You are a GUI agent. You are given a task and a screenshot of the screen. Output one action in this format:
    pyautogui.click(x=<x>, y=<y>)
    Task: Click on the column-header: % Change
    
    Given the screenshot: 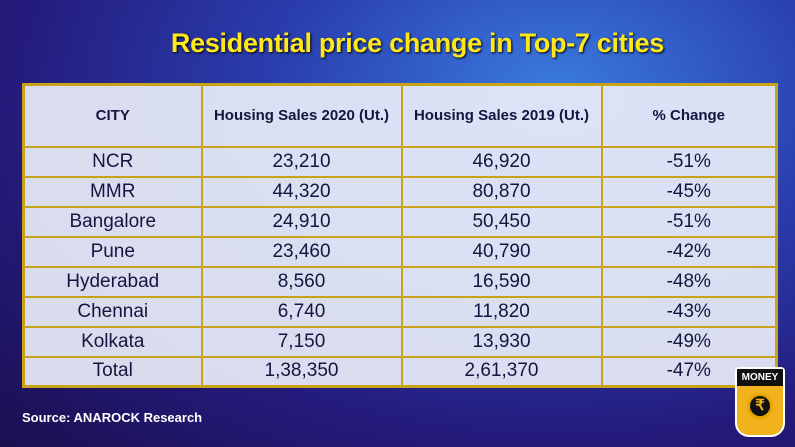 What is the action you would take?
    pyautogui.click(x=689, y=115)
    